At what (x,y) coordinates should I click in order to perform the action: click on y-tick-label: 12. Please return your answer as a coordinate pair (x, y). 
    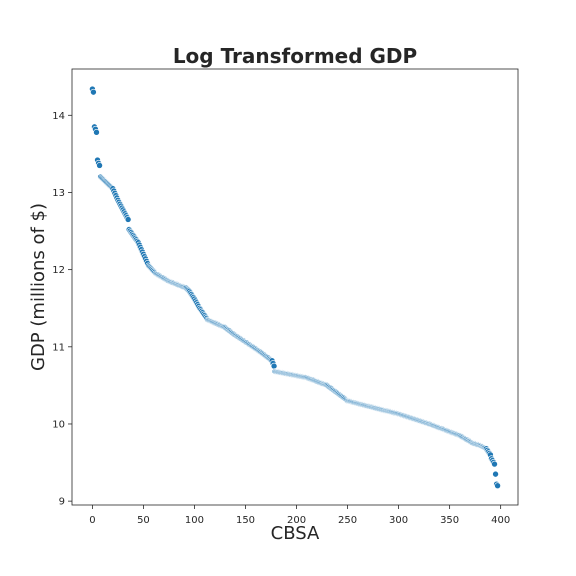
    Looking at the image, I should click on (58, 270).